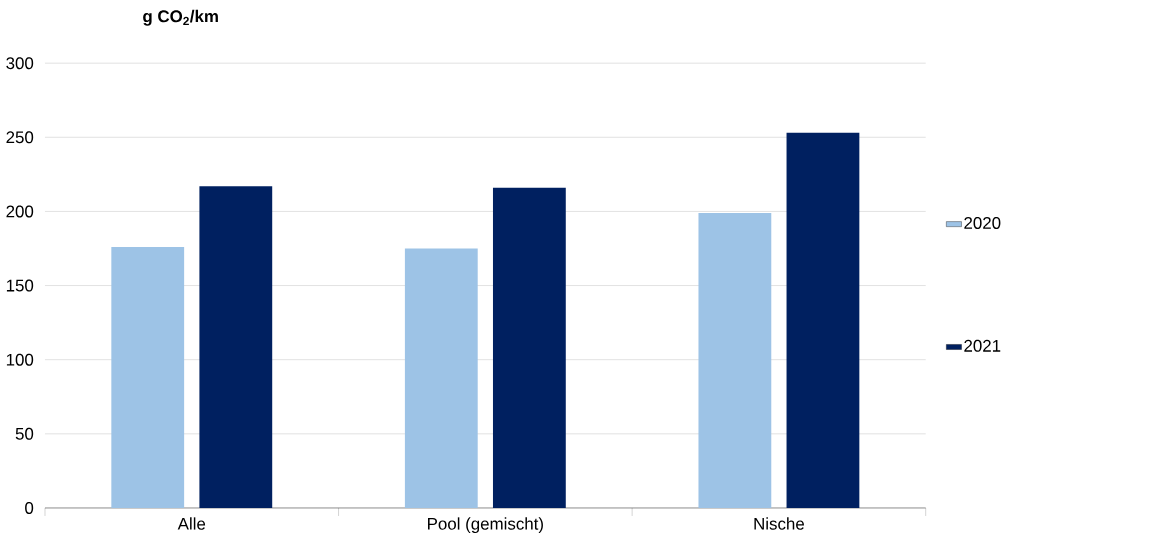 This screenshot has width=1173, height=544. What do you see at coordinates (29, 508) in the screenshot?
I see `y-tick-label: 0` at bounding box center [29, 508].